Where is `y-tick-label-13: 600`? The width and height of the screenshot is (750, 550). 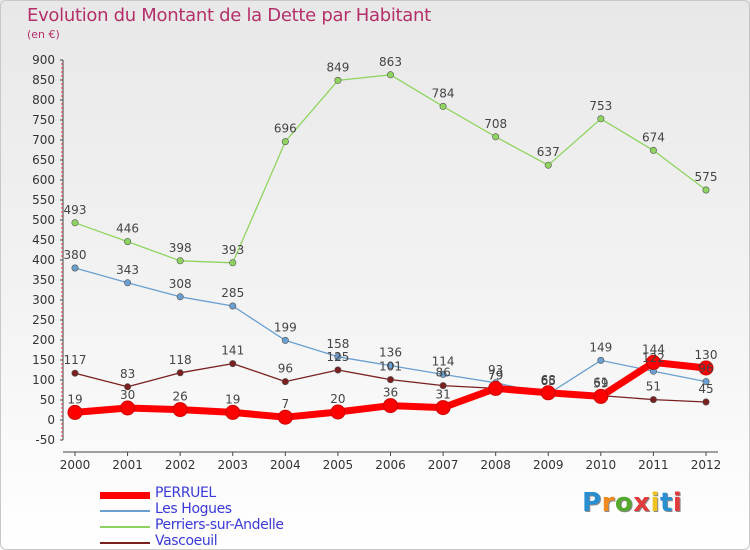
y-tick-label-13: 600 is located at coordinates (43, 180).